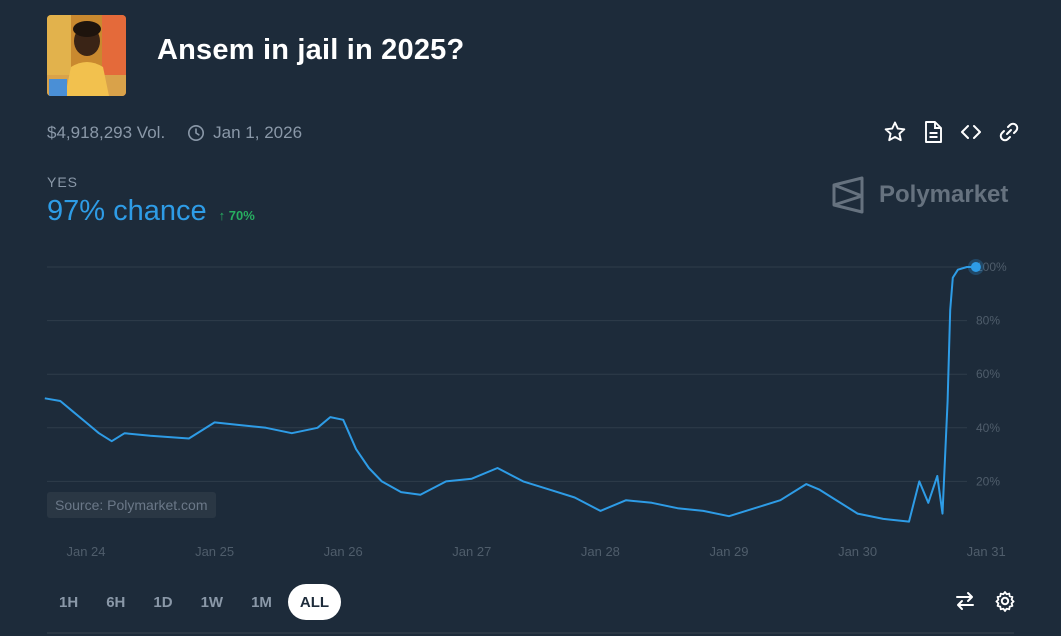 The width and height of the screenshot is (1061, 636). Describe the element at coordinates (236, 215) in the screenshot. I see `chance-change: ↑ 70%` at that location.